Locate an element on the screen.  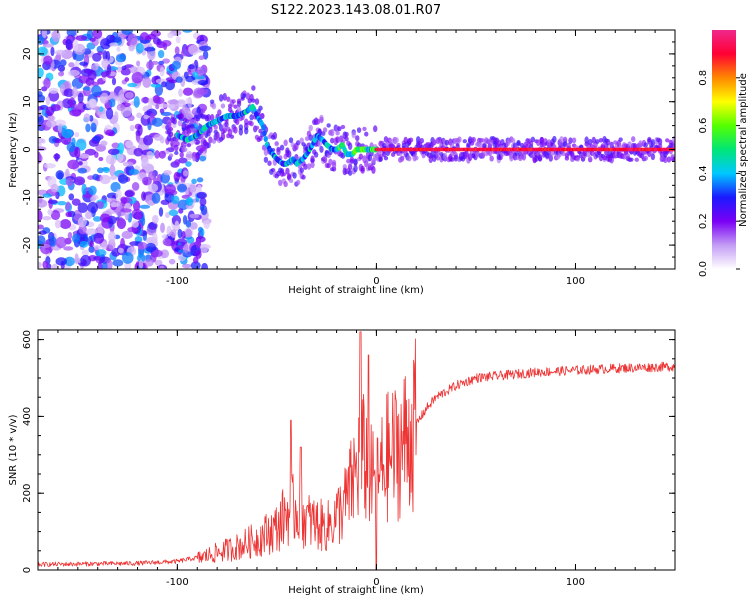
snr-xtick-label: 100 is located at coordinates (575, 582).